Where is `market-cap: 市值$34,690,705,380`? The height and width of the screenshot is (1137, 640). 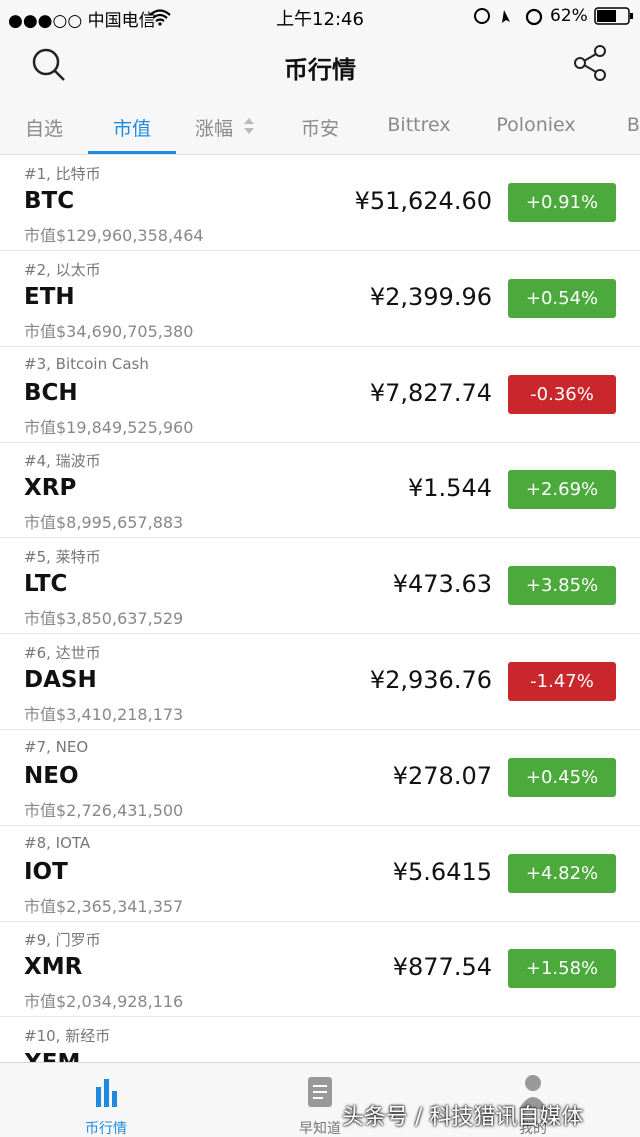 market-cap: 市值$34,690,705,380 is located at coordinates (109, 331).